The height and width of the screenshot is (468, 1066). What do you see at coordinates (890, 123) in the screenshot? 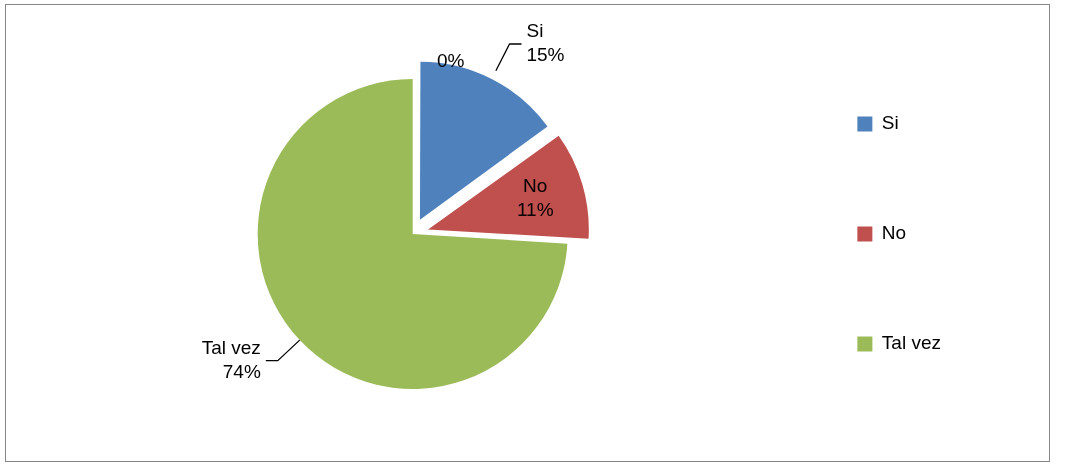
I see `legend-label: Si` at bounding box center [890, 123].